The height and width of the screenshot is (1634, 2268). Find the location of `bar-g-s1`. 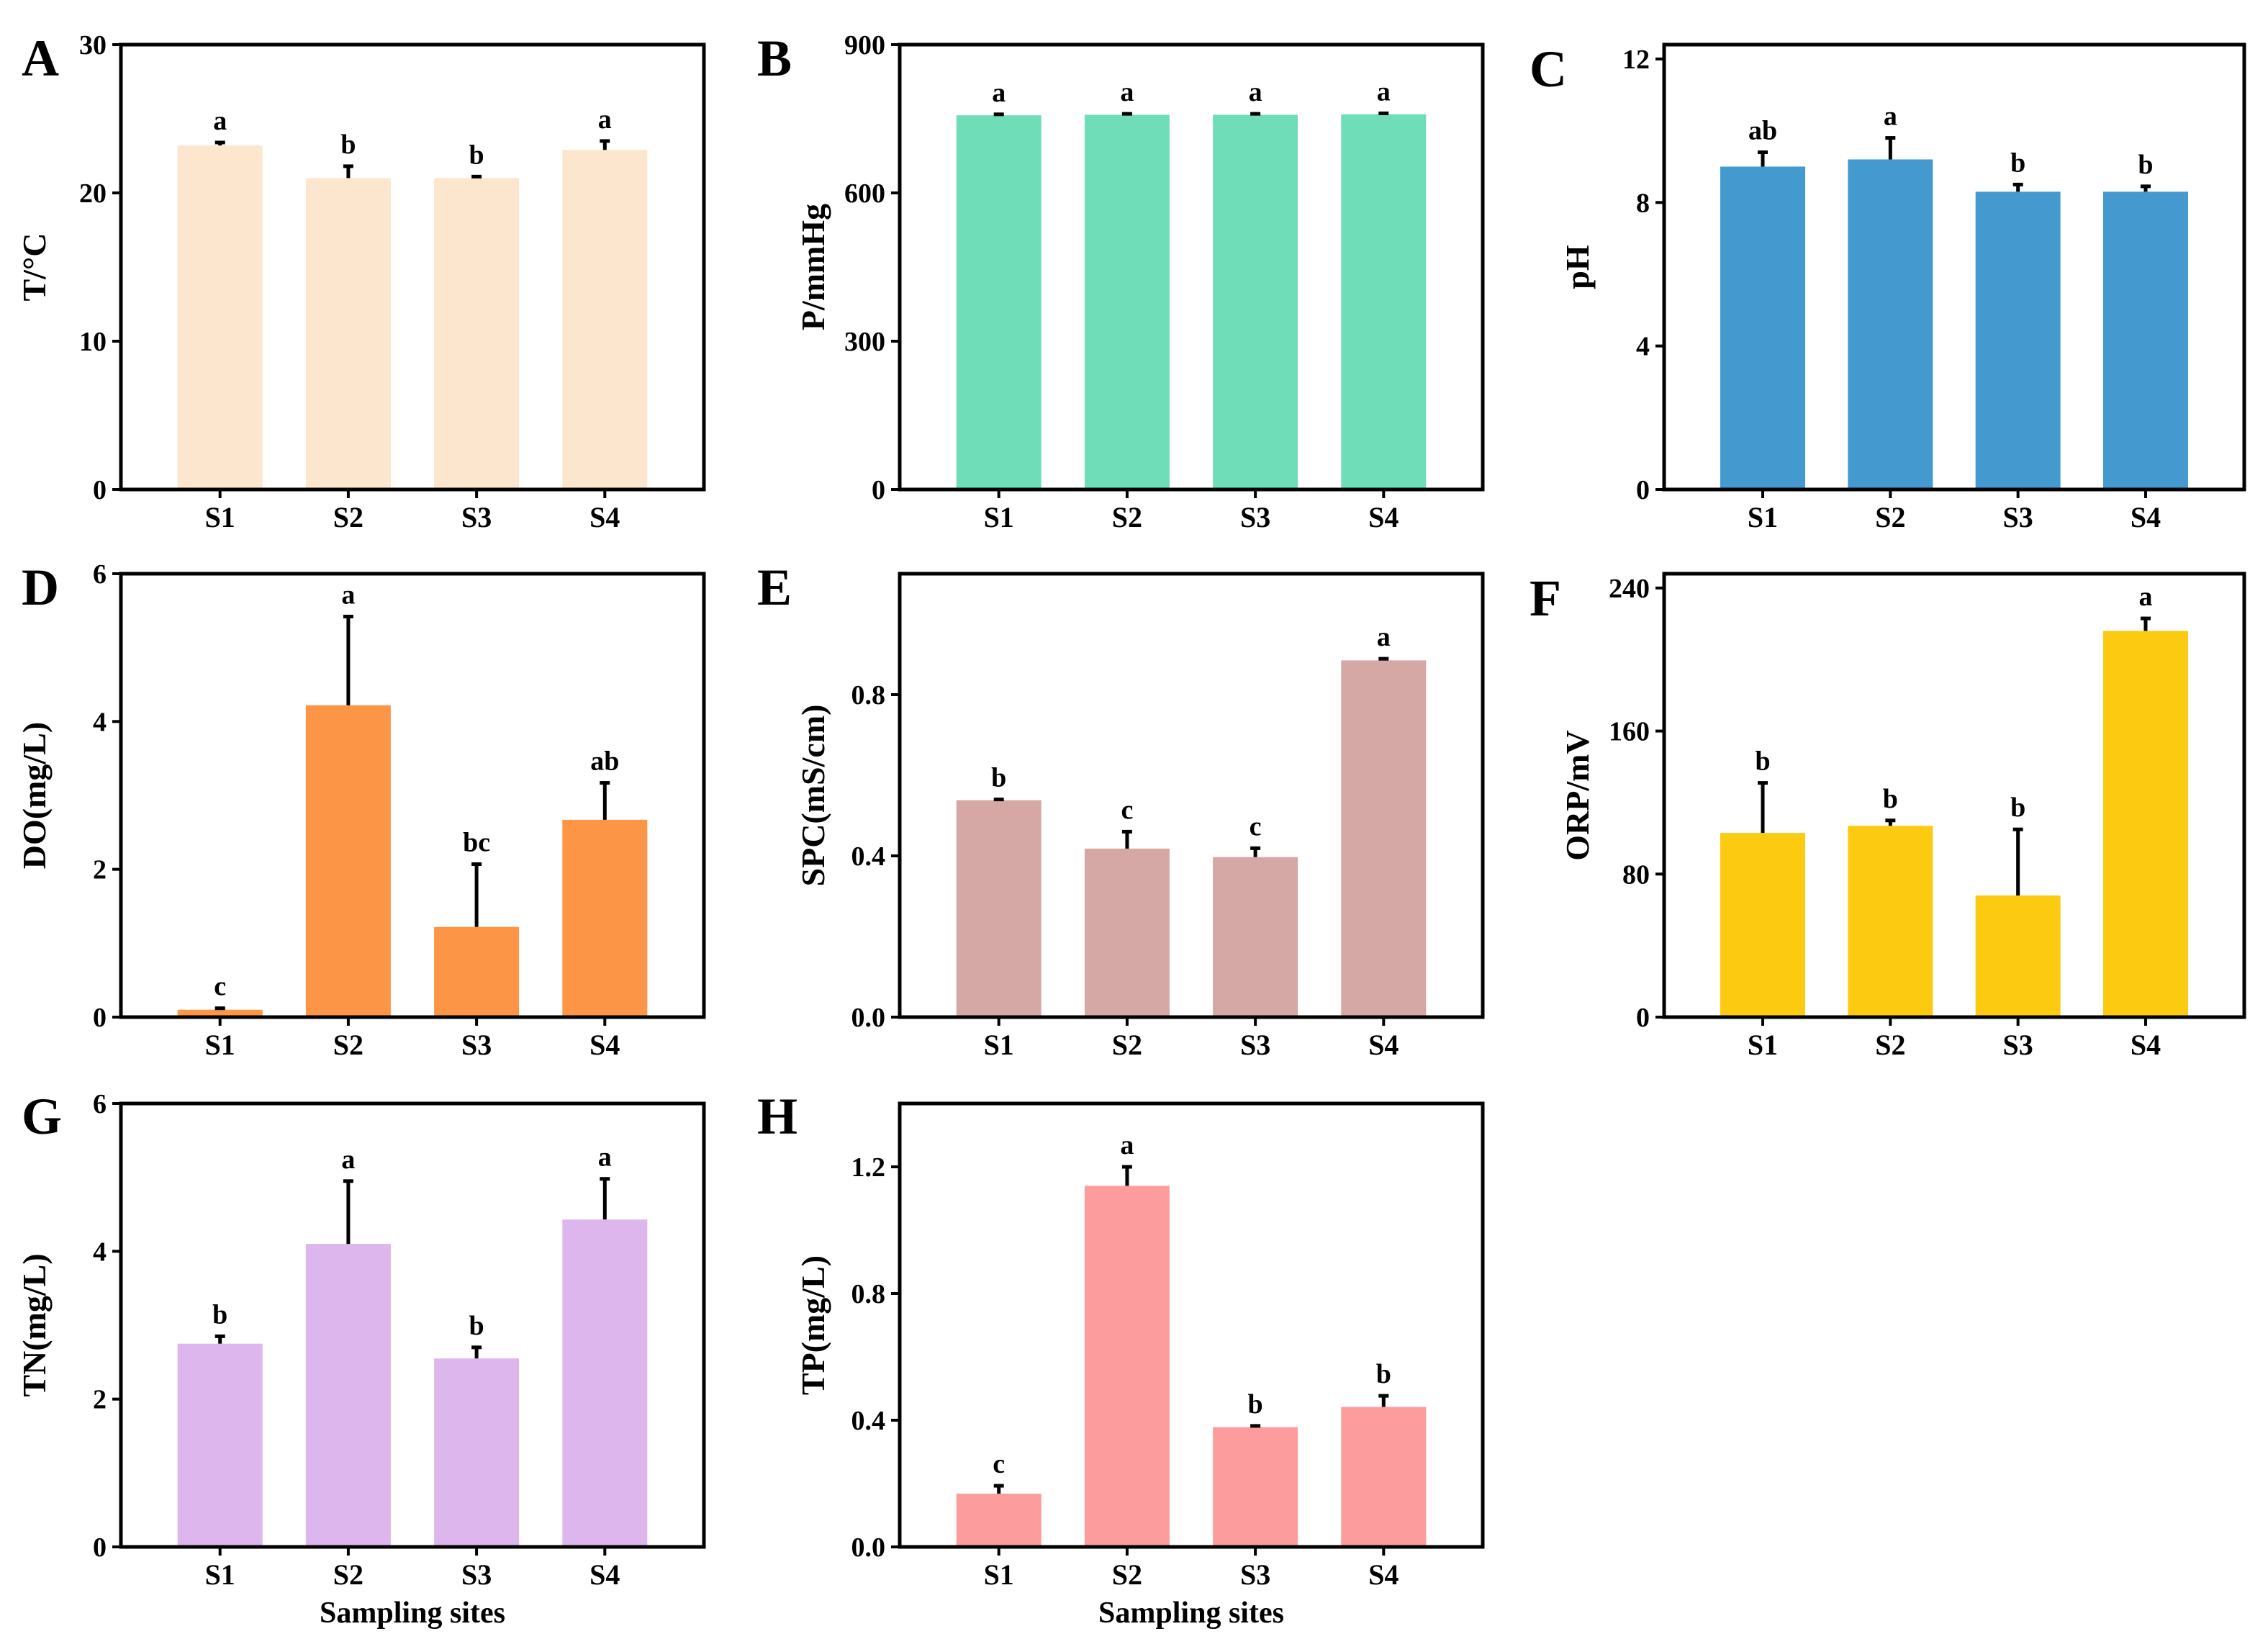

bar-g-s1 is located at coordinates (220, 1445).